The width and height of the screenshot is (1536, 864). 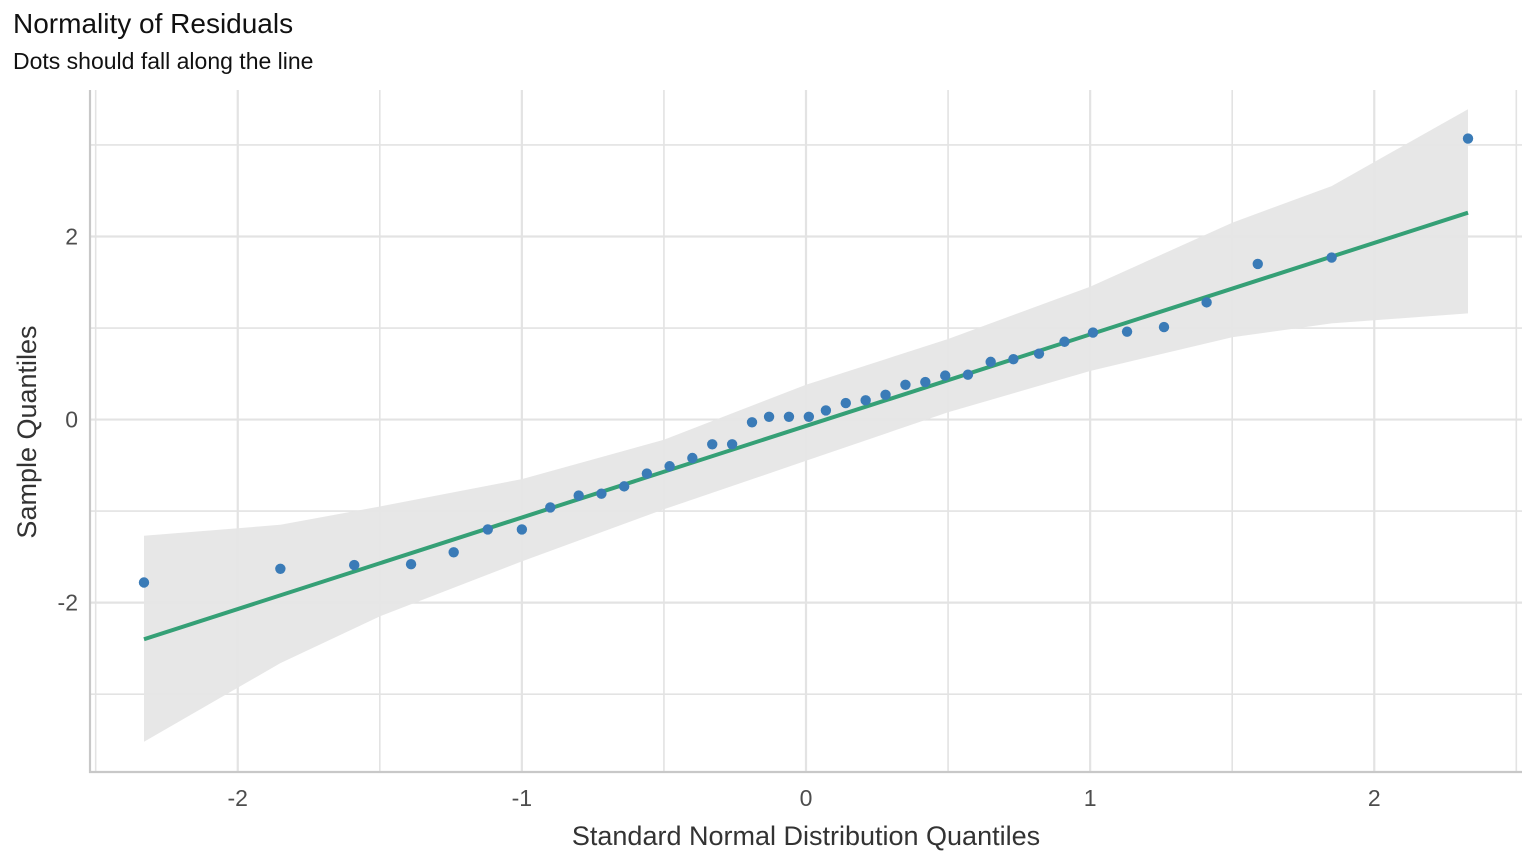 What do you see at coordinates (153, 23) in the screenshot?
I see `chart-title: Normality of Residuals` at bounding box center [153, 23].